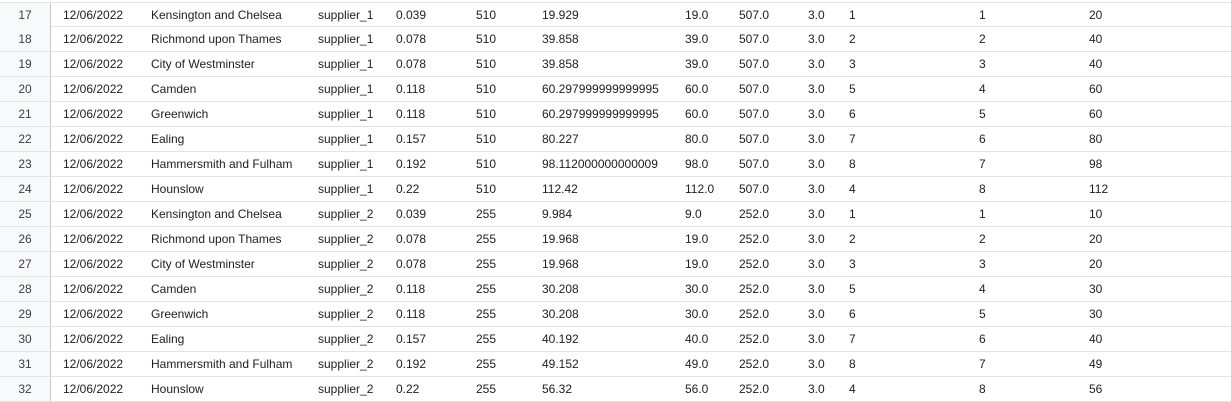 The image size is (1231, 402). What do you see at coordinates (697, 389) in the screenshot?
I see `table-cell: 56.0` at bounding box center [697, 389].